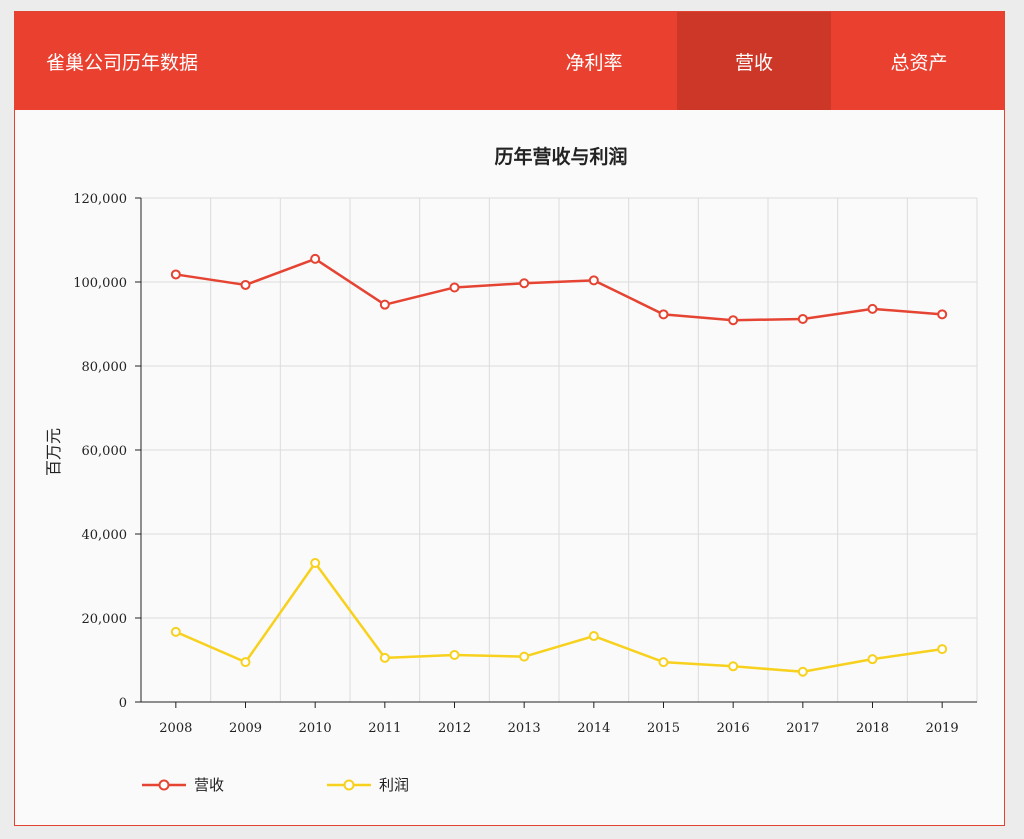 This screenshot has height=839, width=1024. Describe the element at coordinates (524, 728) in the screenshot. I see `x-tick-label: 2013` at that location.